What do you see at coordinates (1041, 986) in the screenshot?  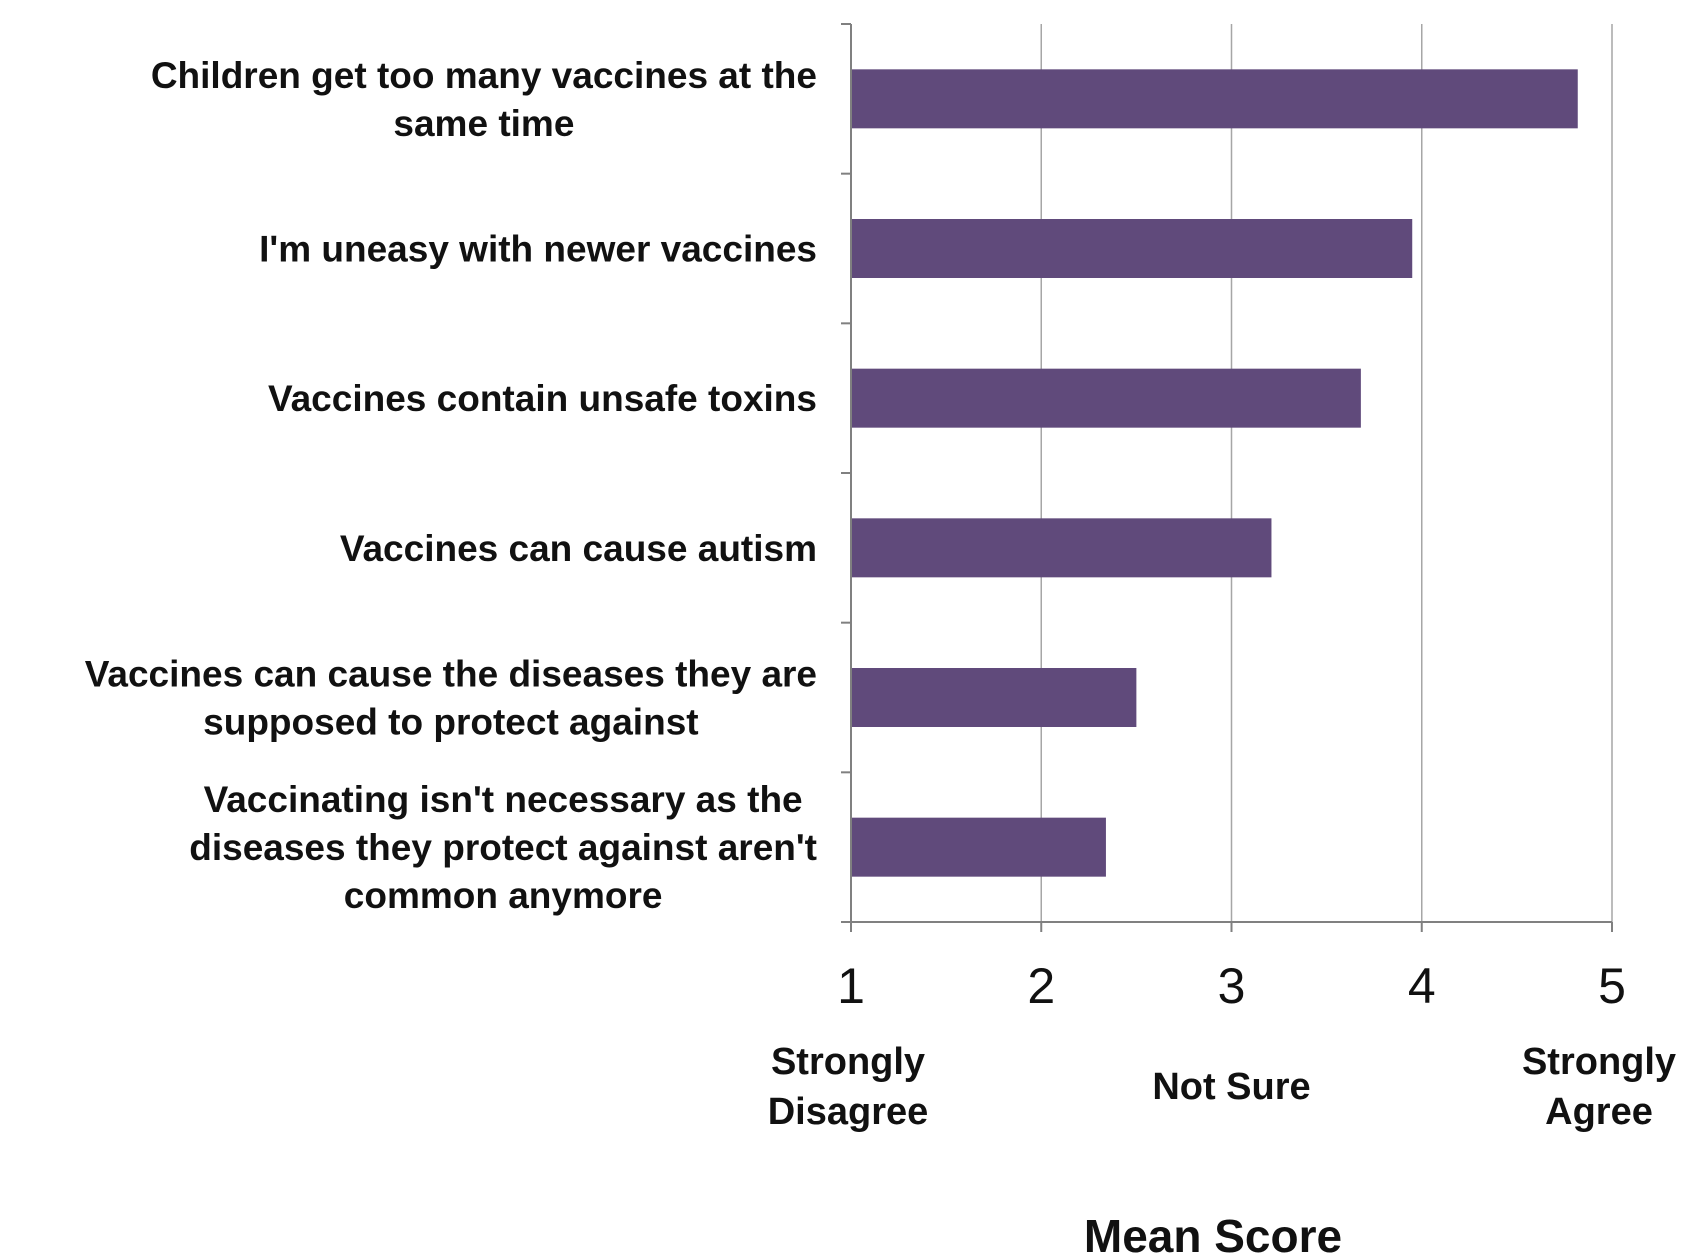 I see `x-tick-label-2: 2` at bounding box center [1041, 986].